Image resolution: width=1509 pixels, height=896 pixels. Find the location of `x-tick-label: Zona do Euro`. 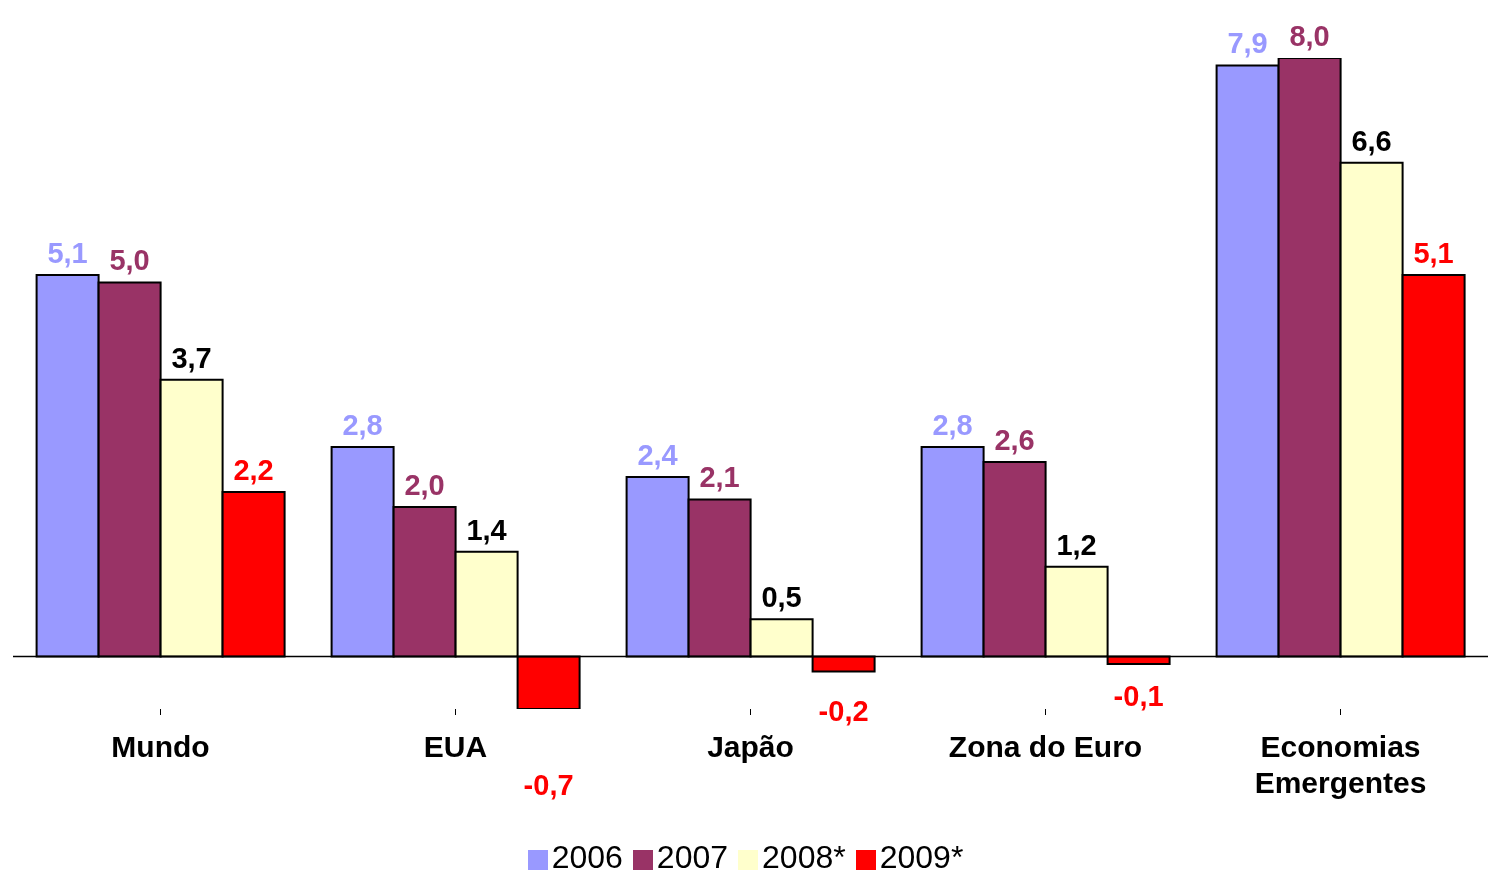

x-tick-label: Zona do Euro is located at coordinates (1045, 746).